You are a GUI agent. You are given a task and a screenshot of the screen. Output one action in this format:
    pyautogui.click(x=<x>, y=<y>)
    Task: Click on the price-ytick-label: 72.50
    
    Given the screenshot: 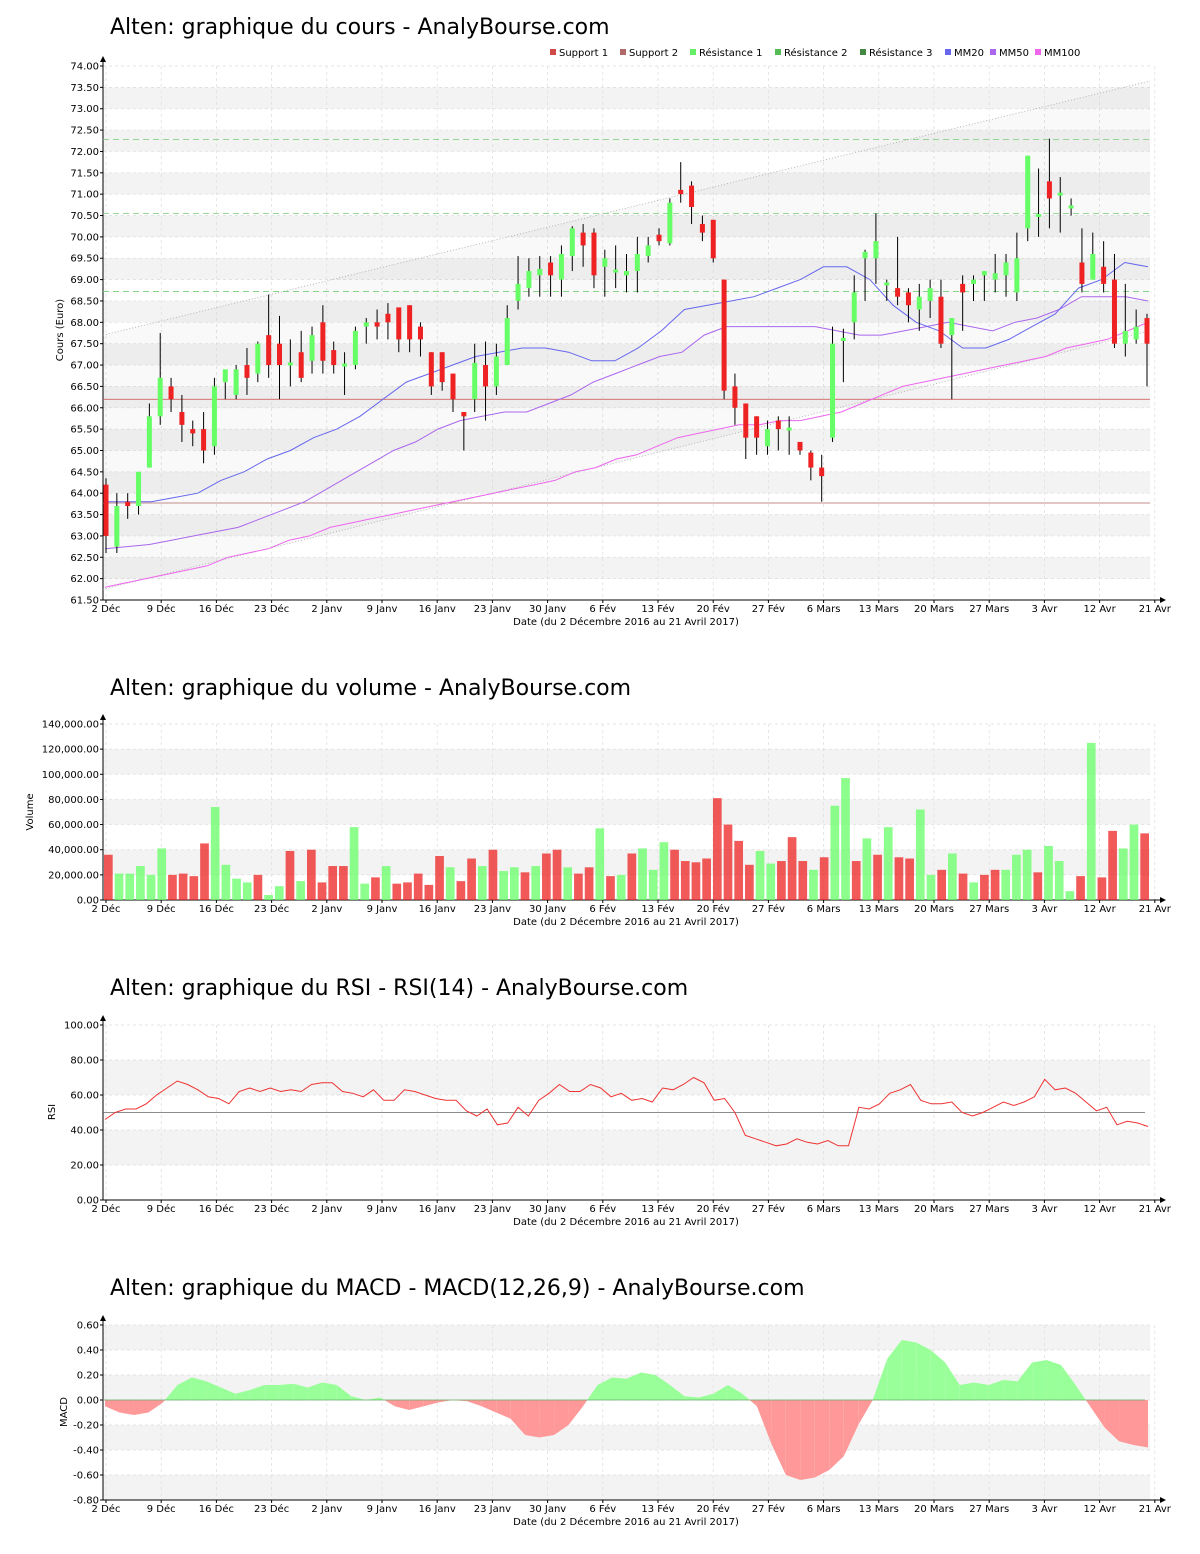 What is the action you would take?
    pyautogui.click(x=84, y=131)
    